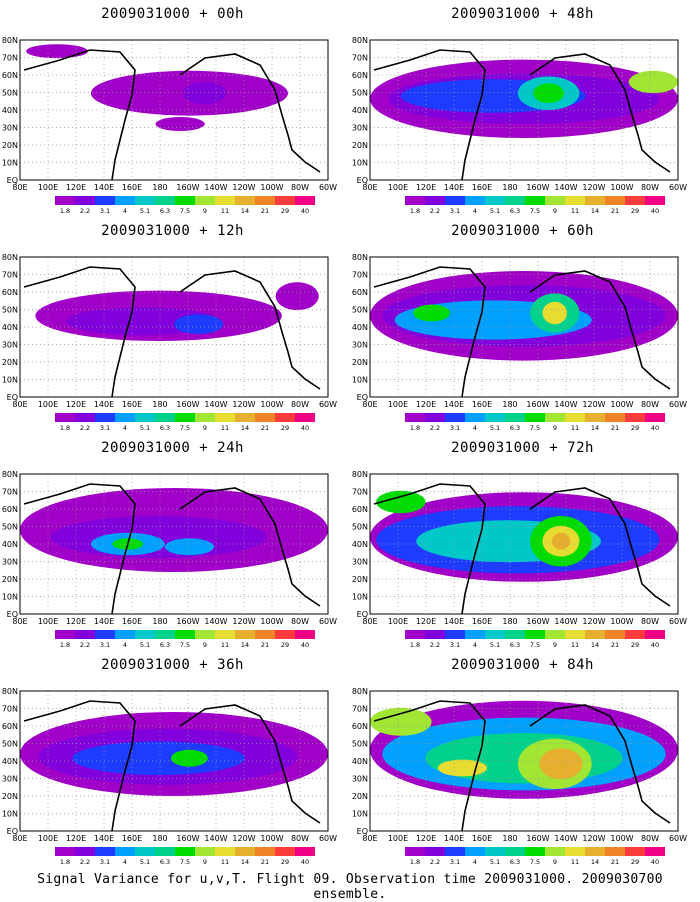  What do you see at coordinates (360, 75) in the screenshot?
I see `lat-label: 60N` at bounding box center [360, 75].